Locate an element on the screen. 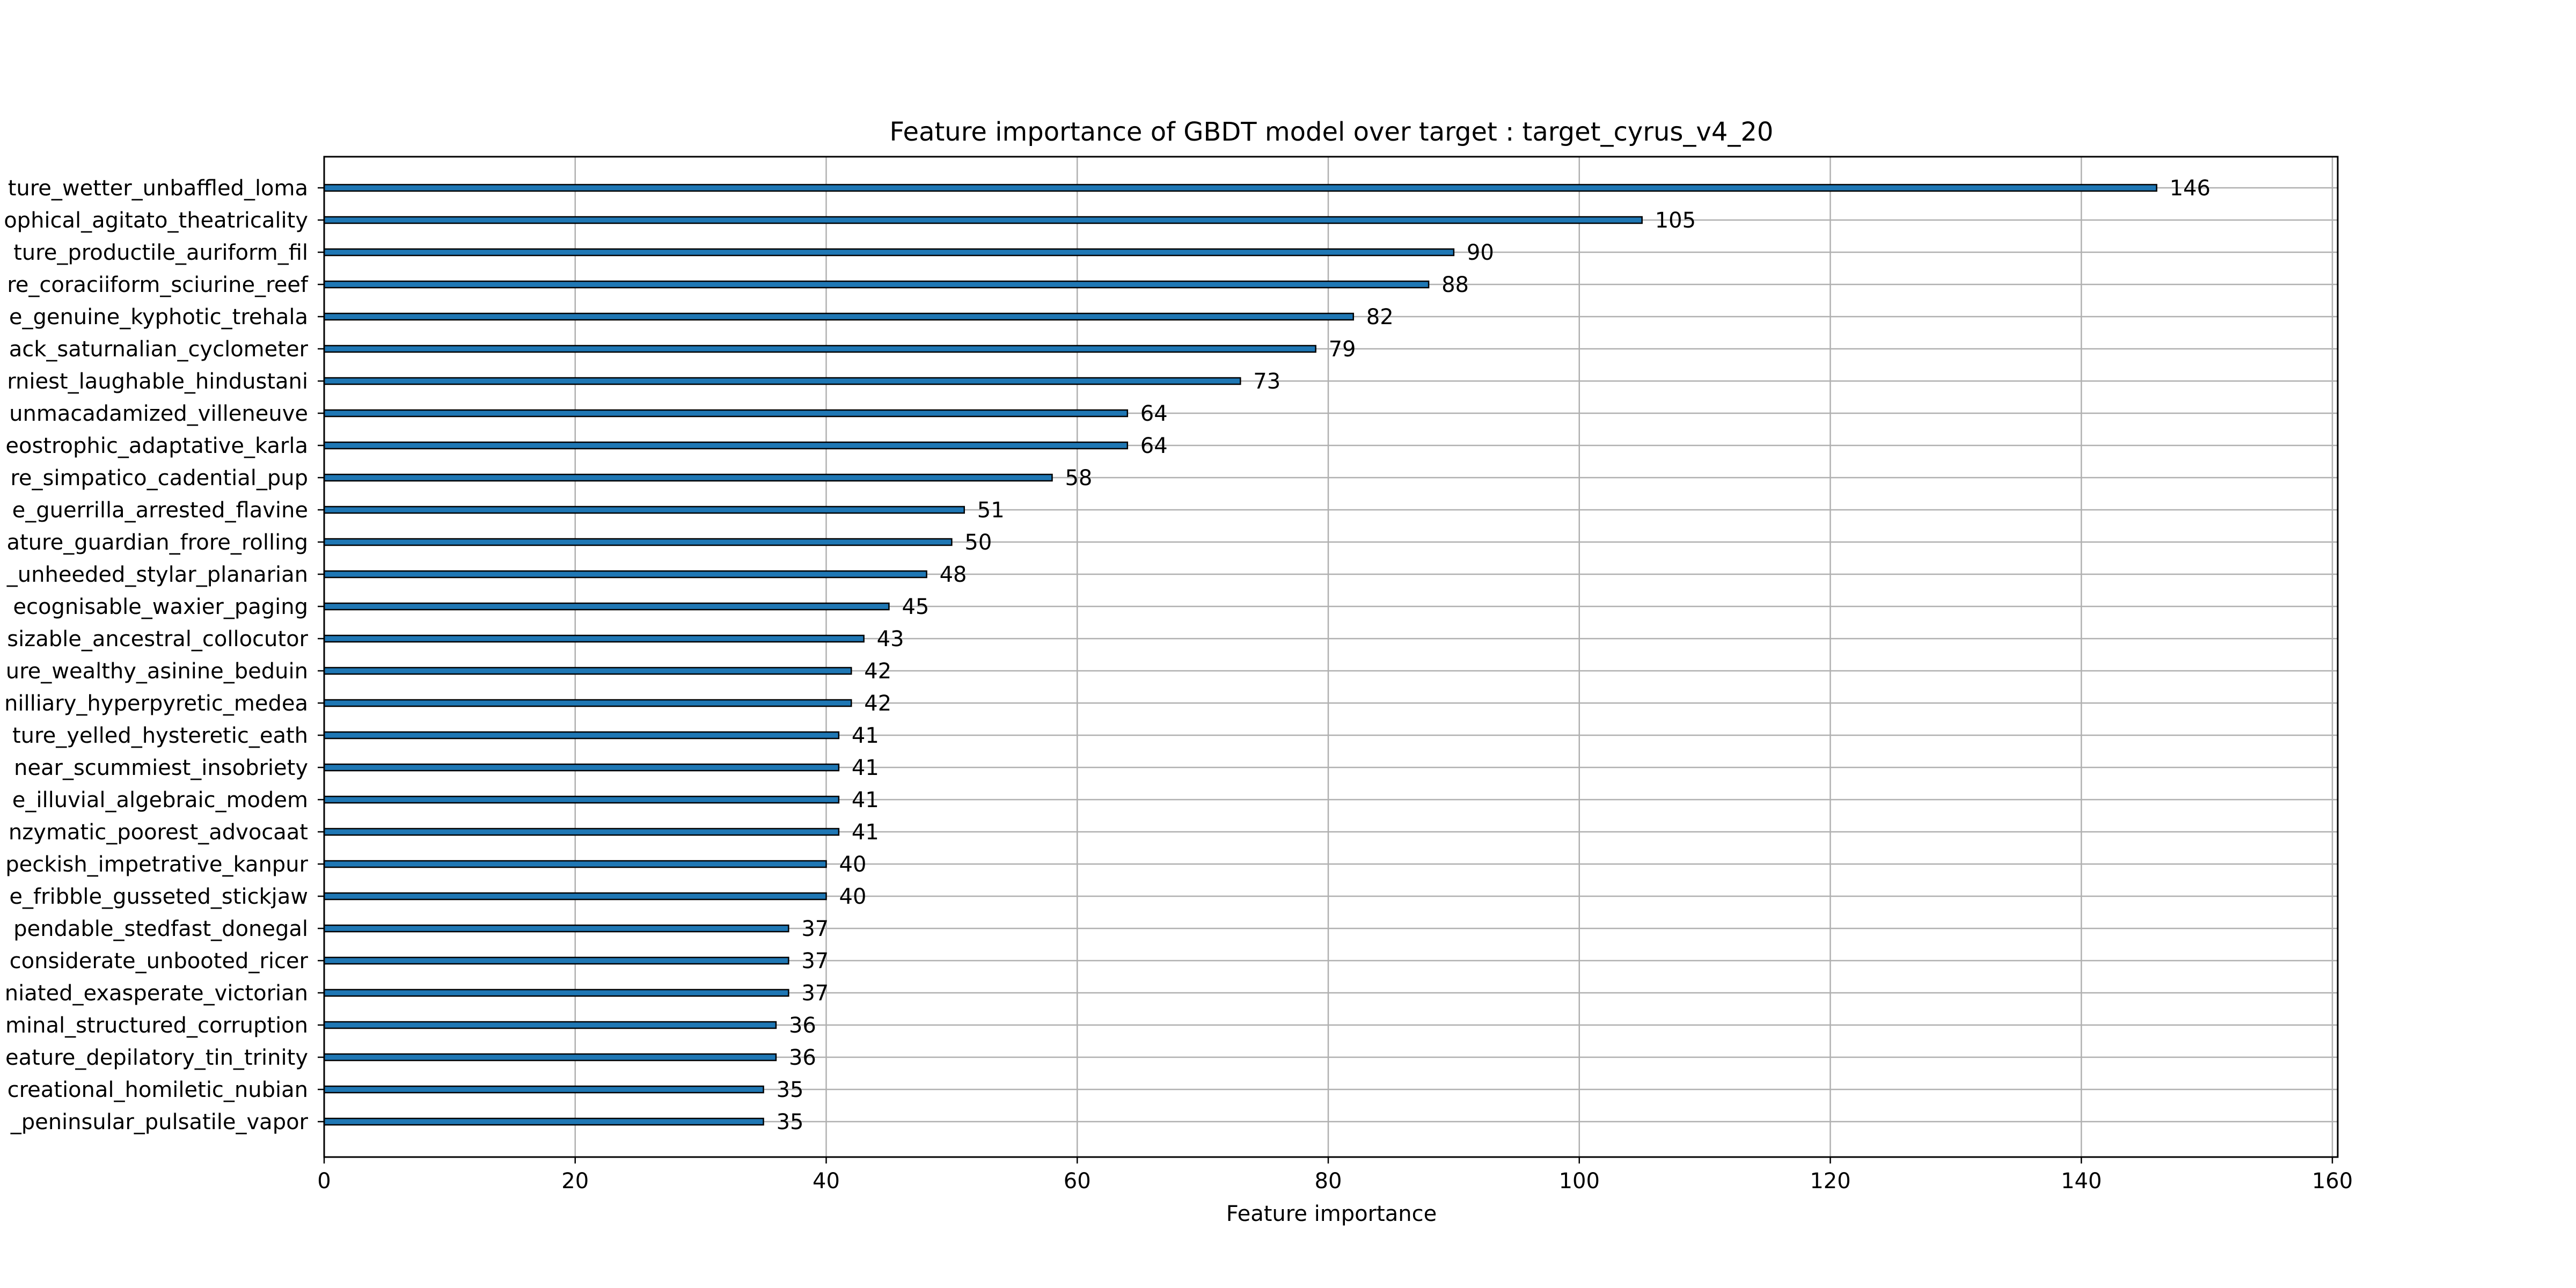 The height and width of the screenshot is (1288, 2576). y-tick-label: ophical_agitato_theatricality is located at coordinates (156, 220).